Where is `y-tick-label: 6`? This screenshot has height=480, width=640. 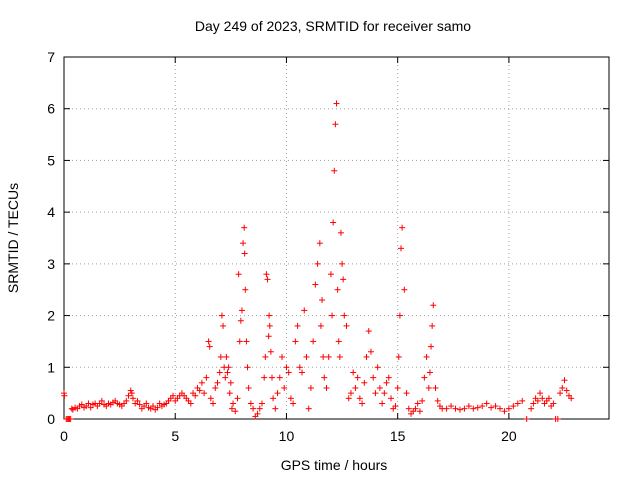 y-tick-label: 6 is located at coordinates (51, 109).